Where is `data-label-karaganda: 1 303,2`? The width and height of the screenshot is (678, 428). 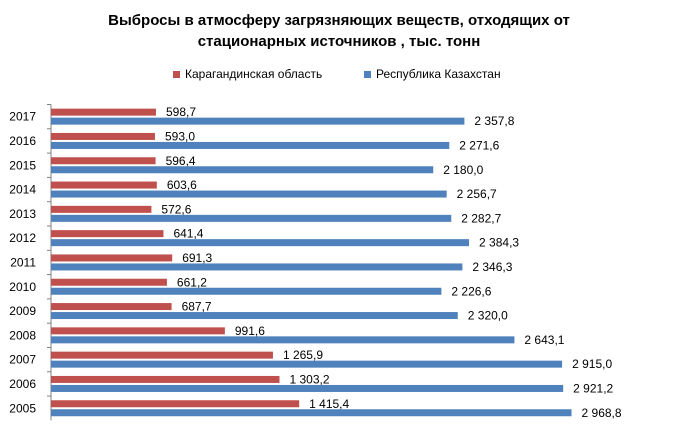
data-label-karaganda: 1 303,2 is located at coordinates (309, 379).